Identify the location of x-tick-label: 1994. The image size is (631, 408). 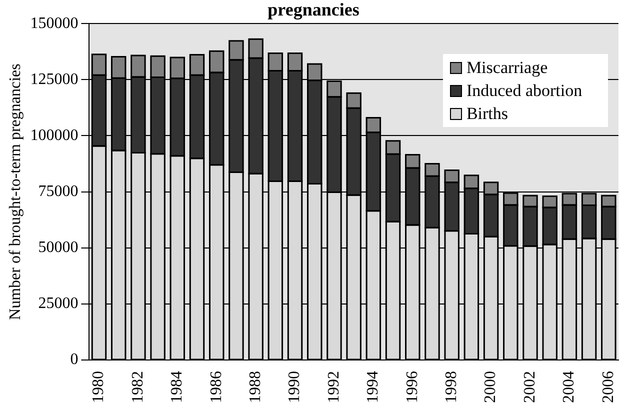
(373, 387).